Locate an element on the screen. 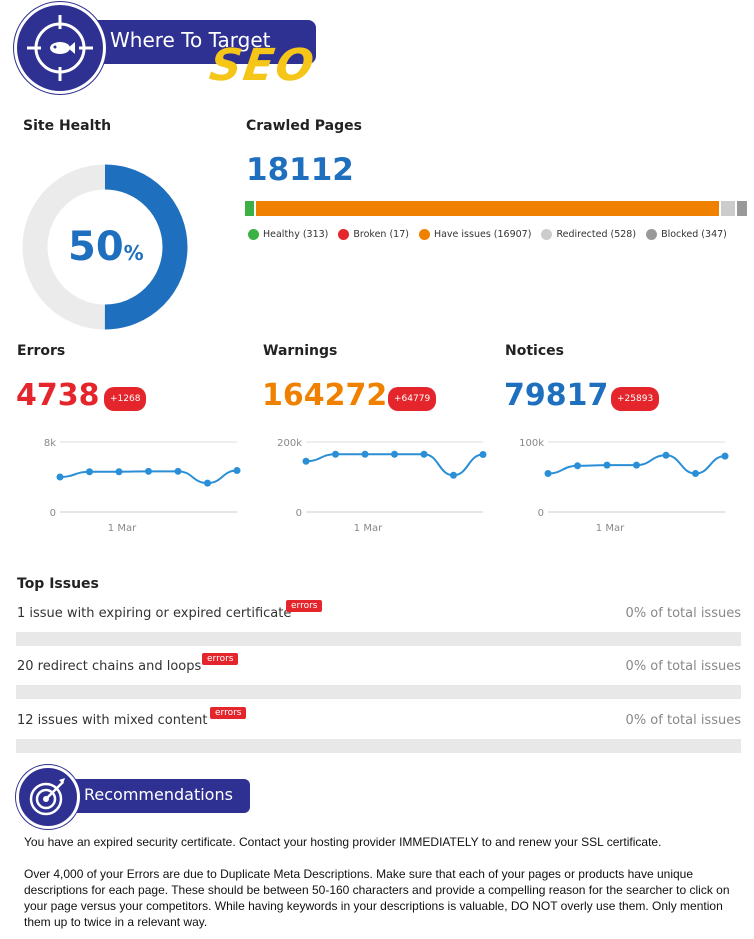 Image resolution: width=754 pixels, height=939 pixels. site-health-arc is located at coordinates (105, 247).